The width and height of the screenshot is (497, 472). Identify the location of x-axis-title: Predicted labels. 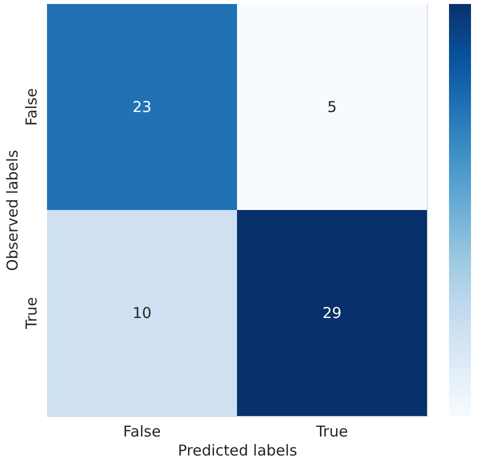
(238, 451).